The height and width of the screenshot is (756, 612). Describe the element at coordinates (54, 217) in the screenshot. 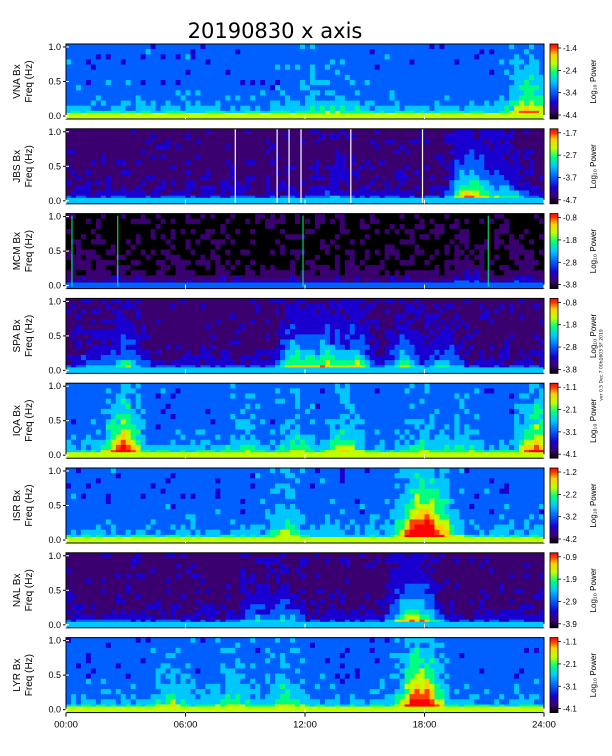

I see `y-tick-label: 1.0` at that location.